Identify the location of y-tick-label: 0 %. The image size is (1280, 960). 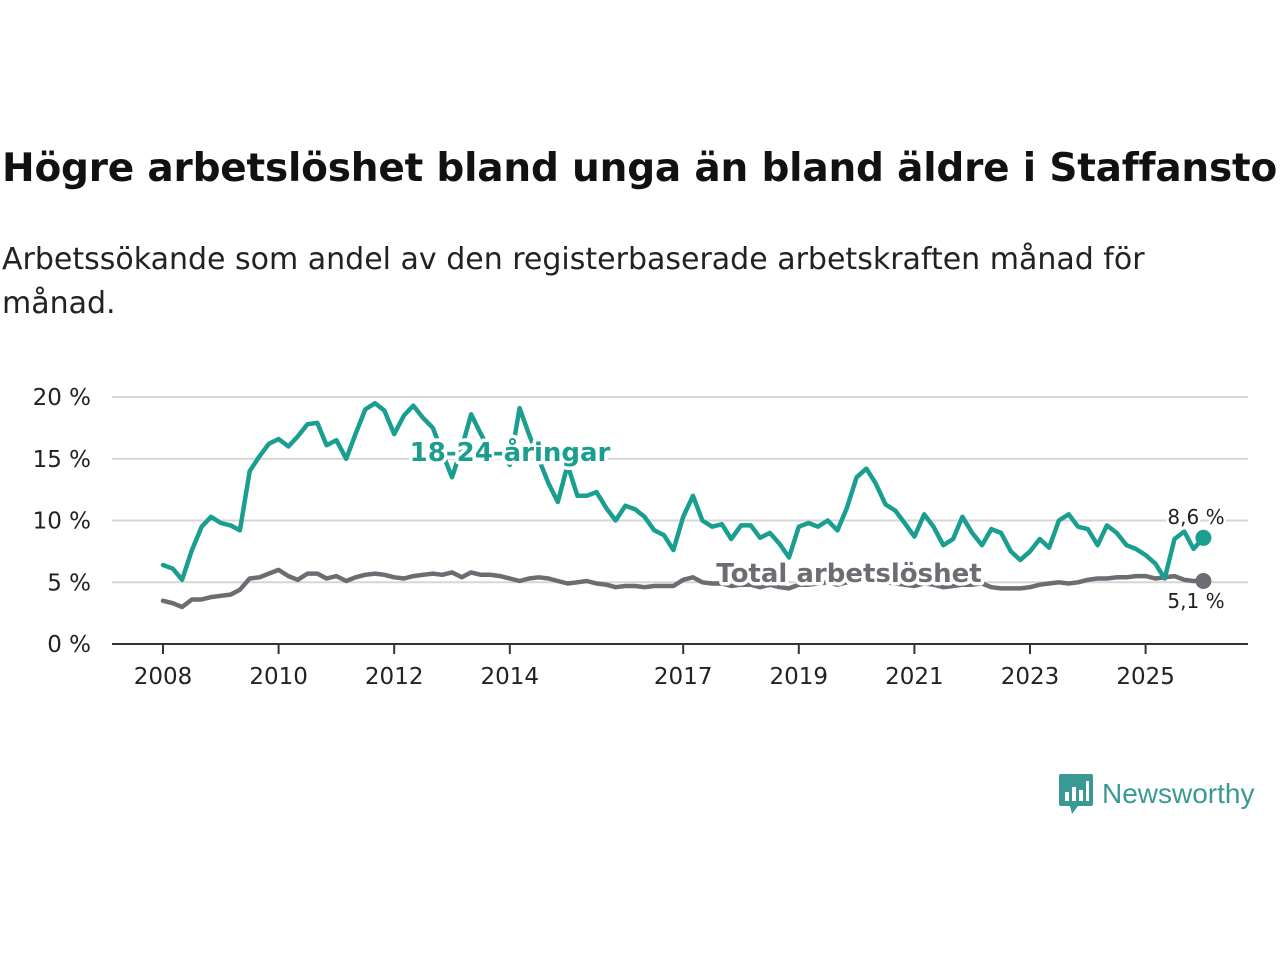
(69, 645).